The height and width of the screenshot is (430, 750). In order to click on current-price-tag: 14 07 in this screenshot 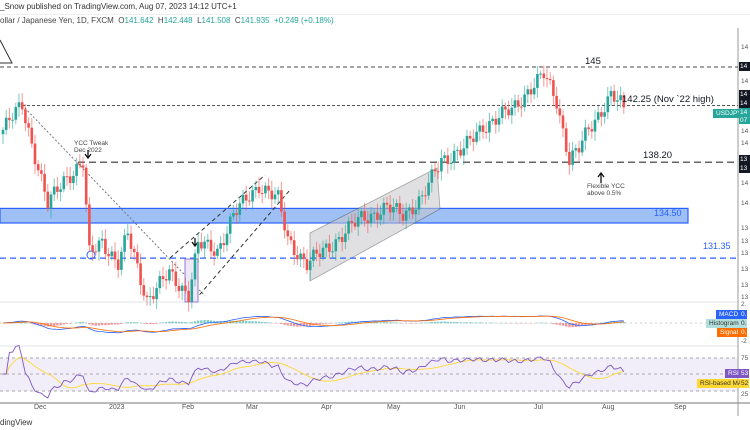, I will do `click(744, 116)`.